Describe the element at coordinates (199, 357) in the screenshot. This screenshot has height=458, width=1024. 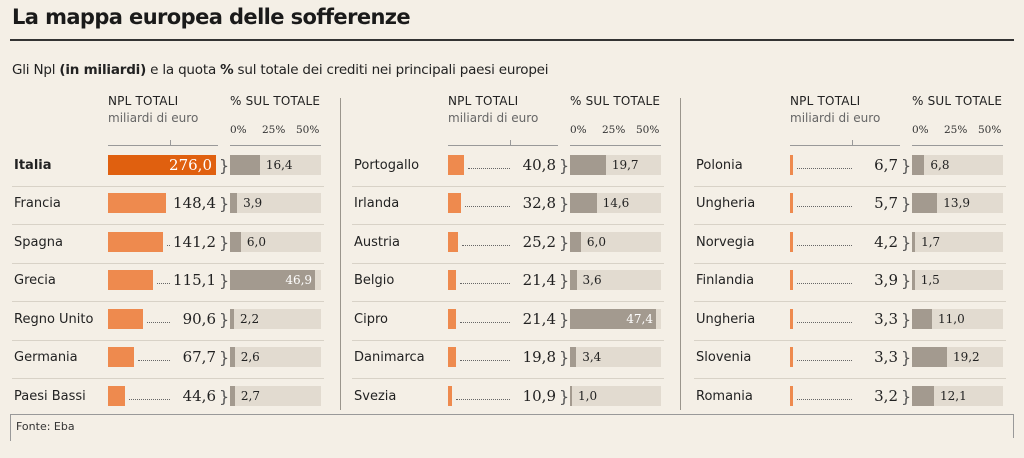
I see `npl-value-label: 67,7` at that location.